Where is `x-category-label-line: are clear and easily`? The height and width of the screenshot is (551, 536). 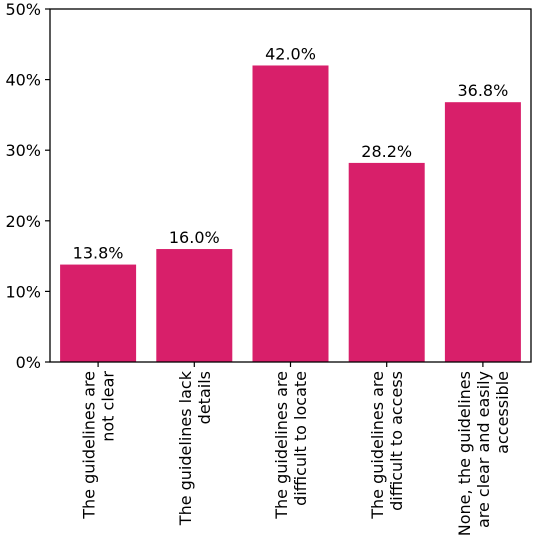
x-category-label-line: are clear and easily is located at coordinates (483, 449).